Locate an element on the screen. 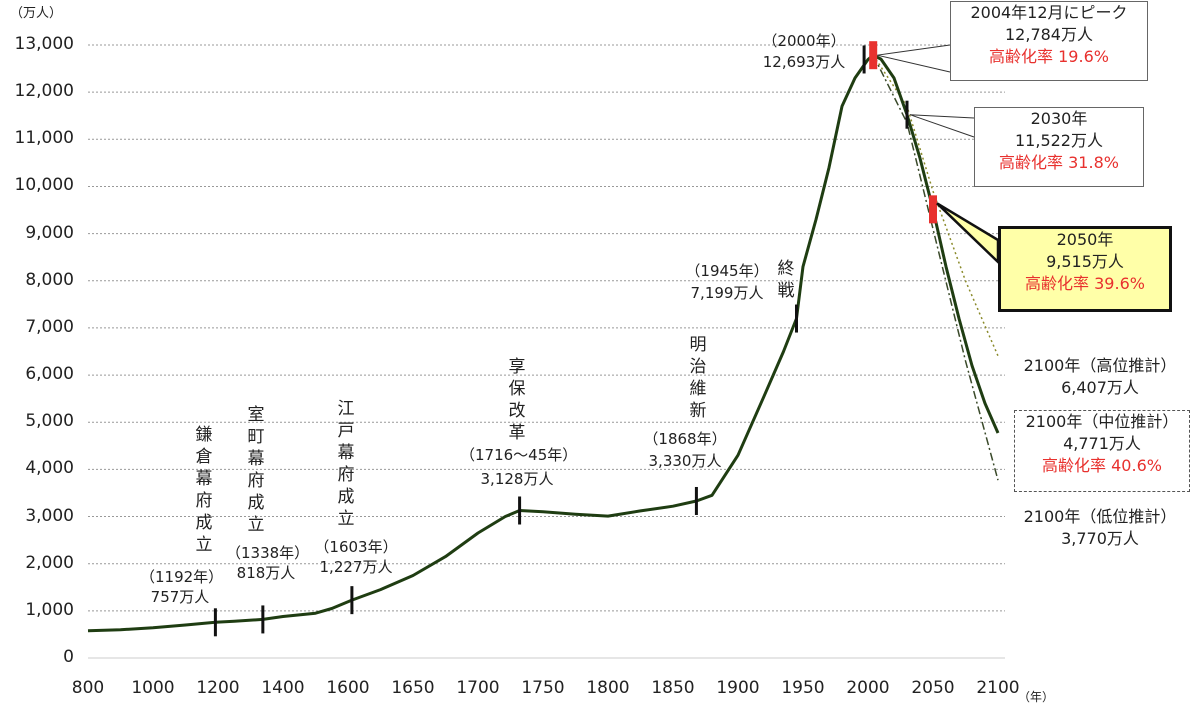 The height and width of the screenshot is (711, 1200). y2030-pop: 11,522万人 is located at coordinates (1059, 140).